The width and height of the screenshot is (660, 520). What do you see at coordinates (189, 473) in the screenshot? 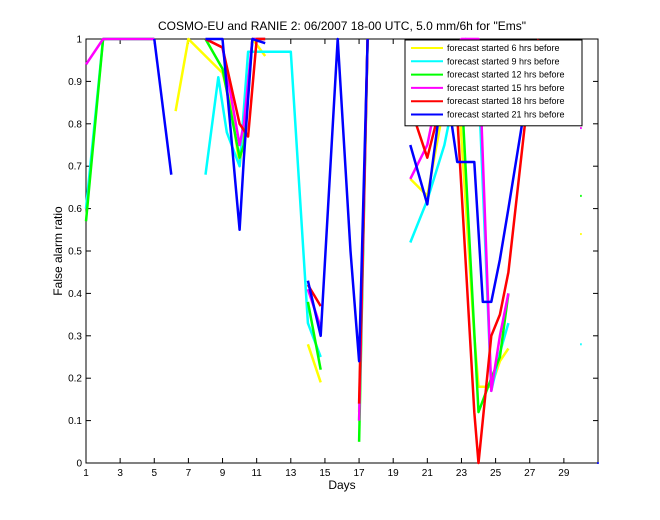
I see `x-tick-label: 7` at bounding box center [189, 473].